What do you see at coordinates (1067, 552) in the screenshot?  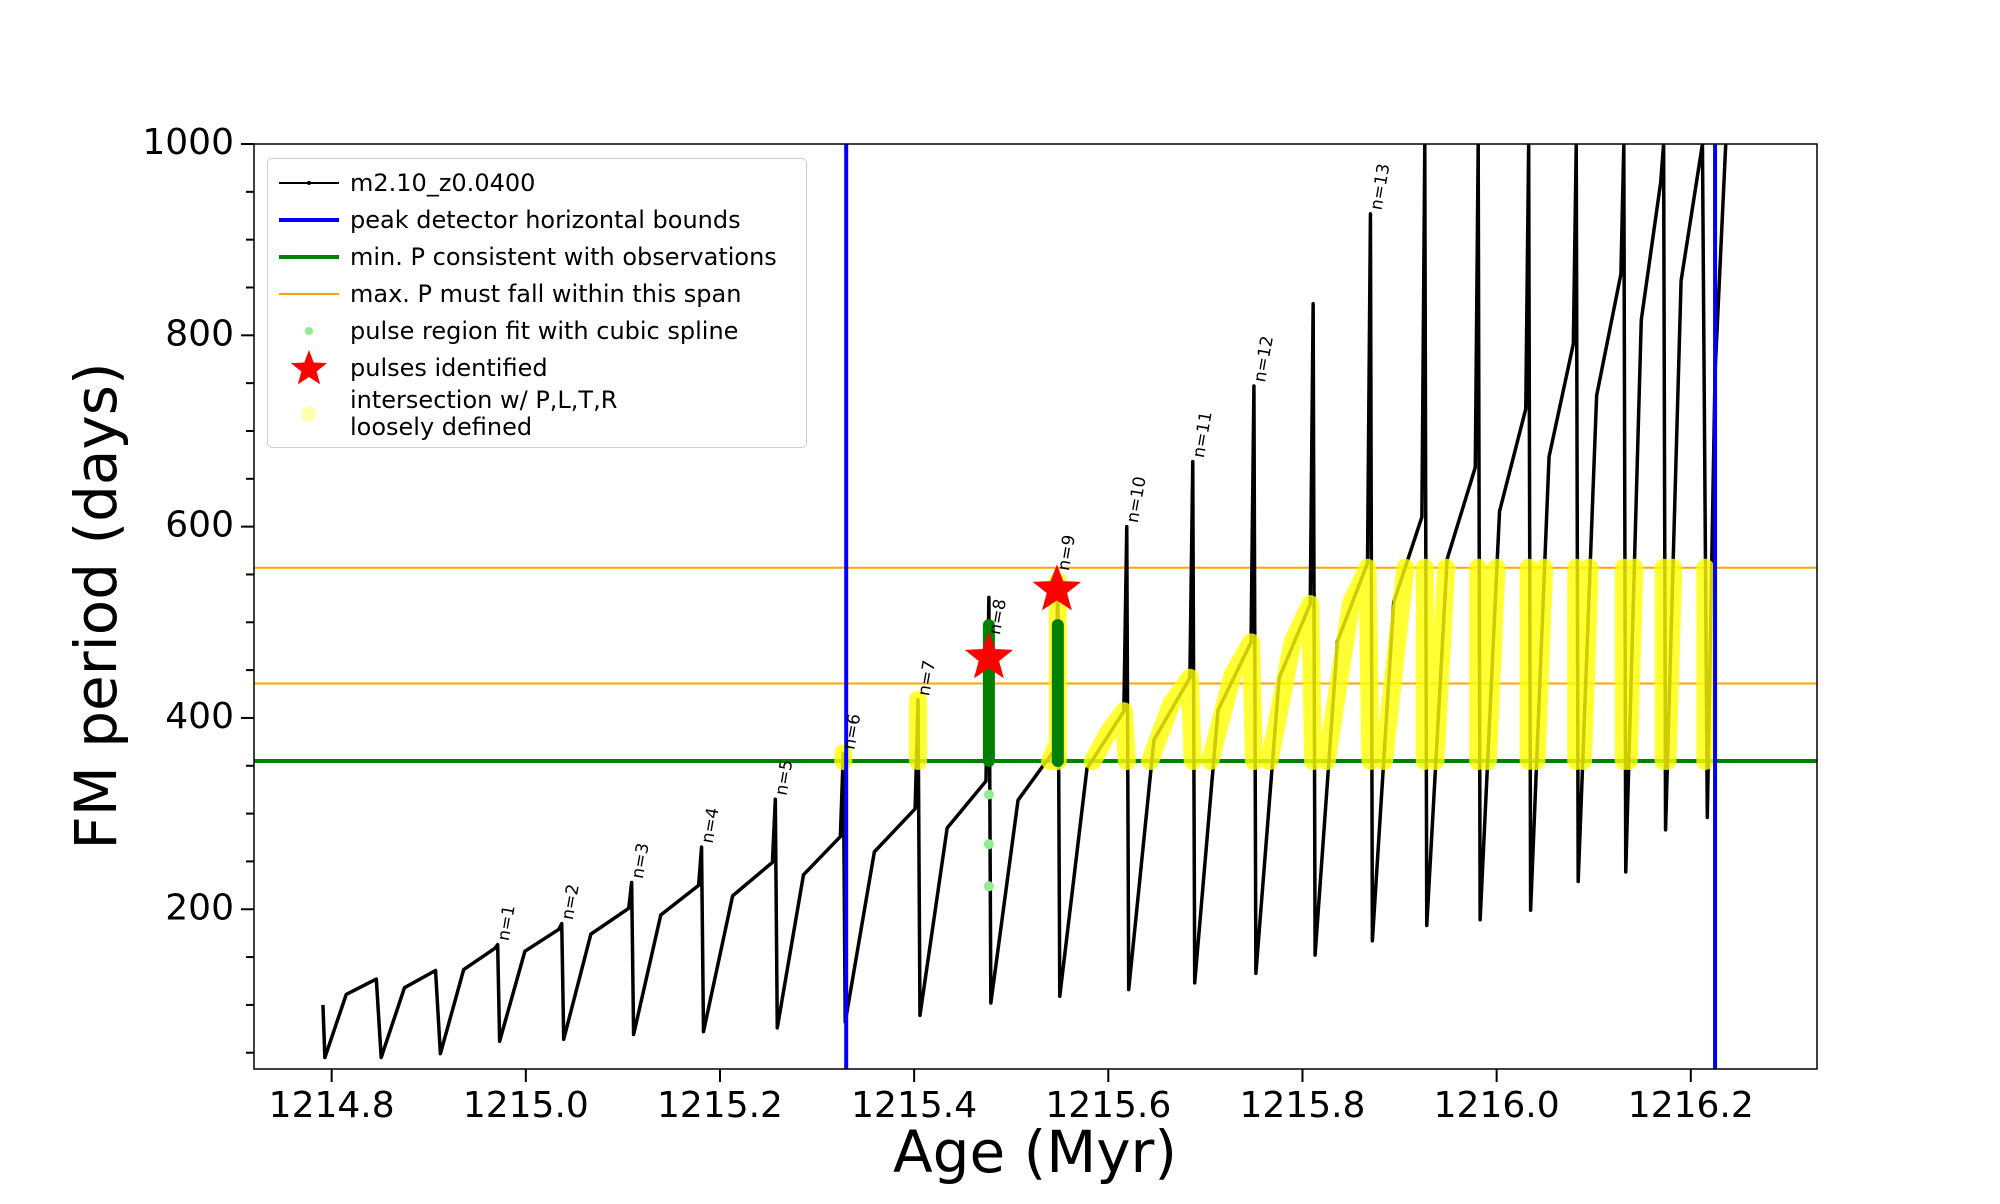 I see `pulse-label: n=9` at bounding box center [1067, 552].